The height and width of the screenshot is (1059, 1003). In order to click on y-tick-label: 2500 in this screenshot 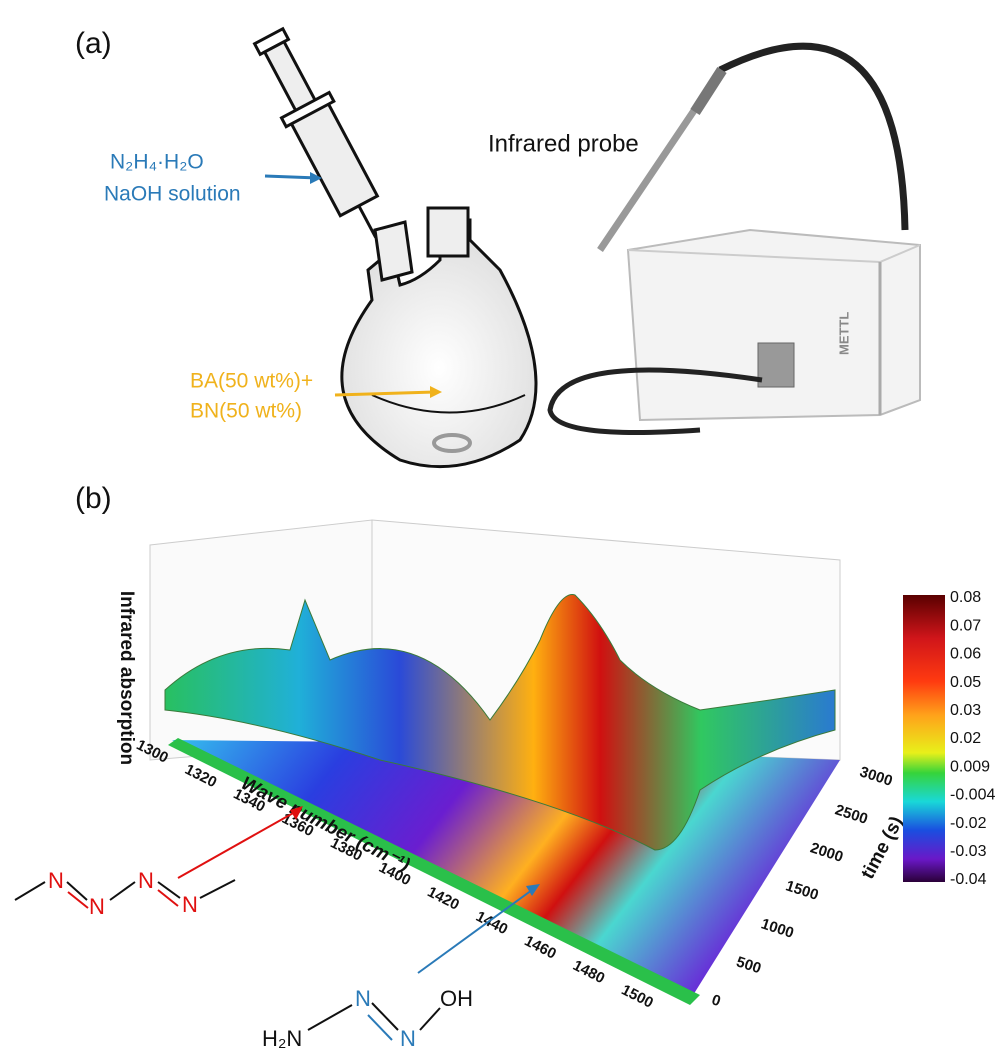, I will do `click(851, 814)`.